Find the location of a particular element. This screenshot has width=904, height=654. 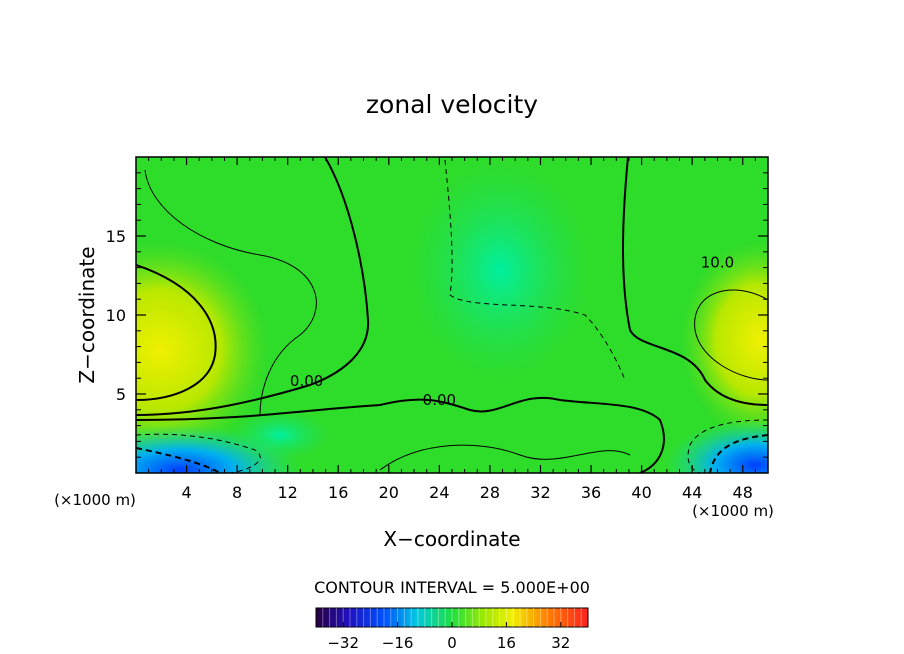

x-unit-right: (×1000 m) is located at coordinates (733, 511).